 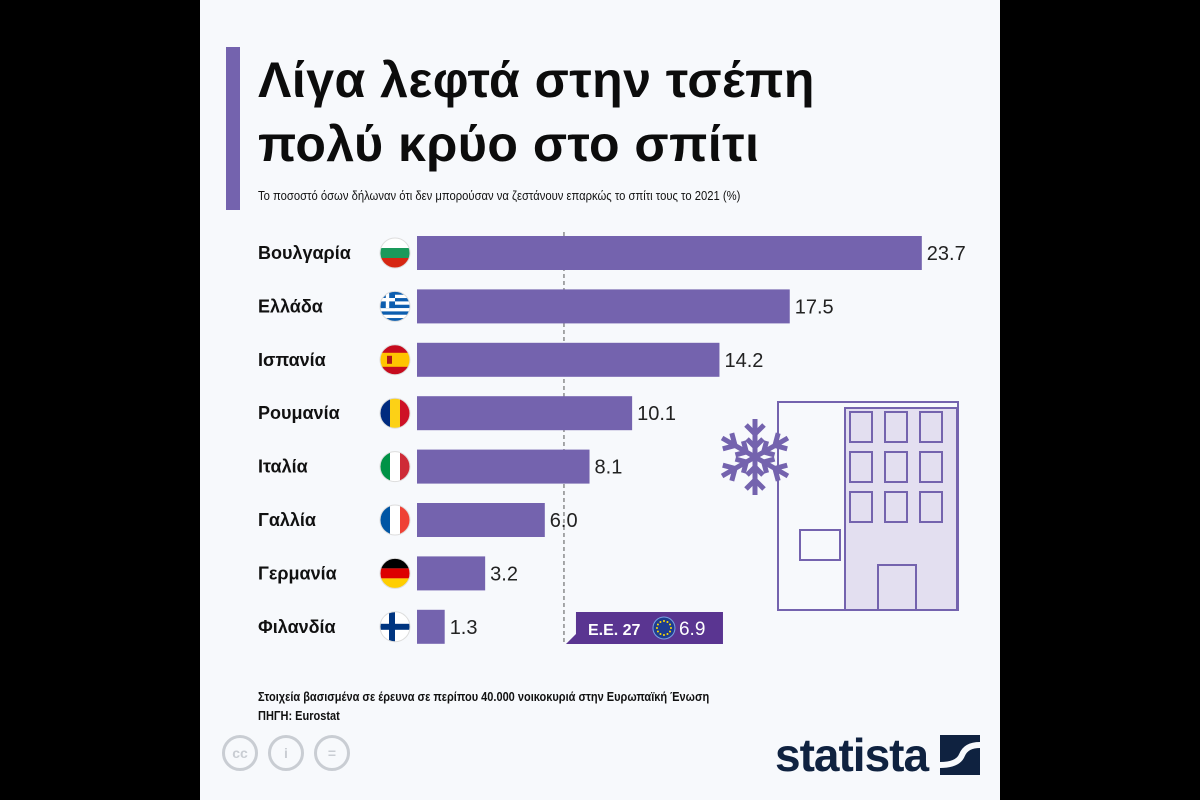 I want to click on category-label: Βουλγαρία, so click(x=304, y=253).